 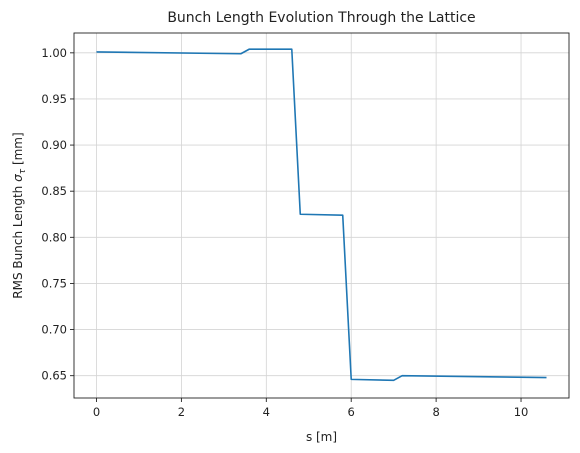 What do you see at coordinates (266, 412) in the screenshot?
I see `x-tick-label: 4` at bounding box center [266, 412].